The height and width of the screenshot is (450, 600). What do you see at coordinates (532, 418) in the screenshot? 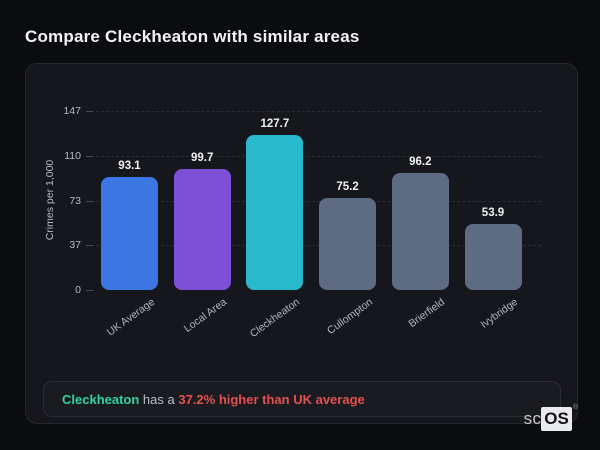
I see `logo-text-sc: sc` at bounding box center [532, 418].